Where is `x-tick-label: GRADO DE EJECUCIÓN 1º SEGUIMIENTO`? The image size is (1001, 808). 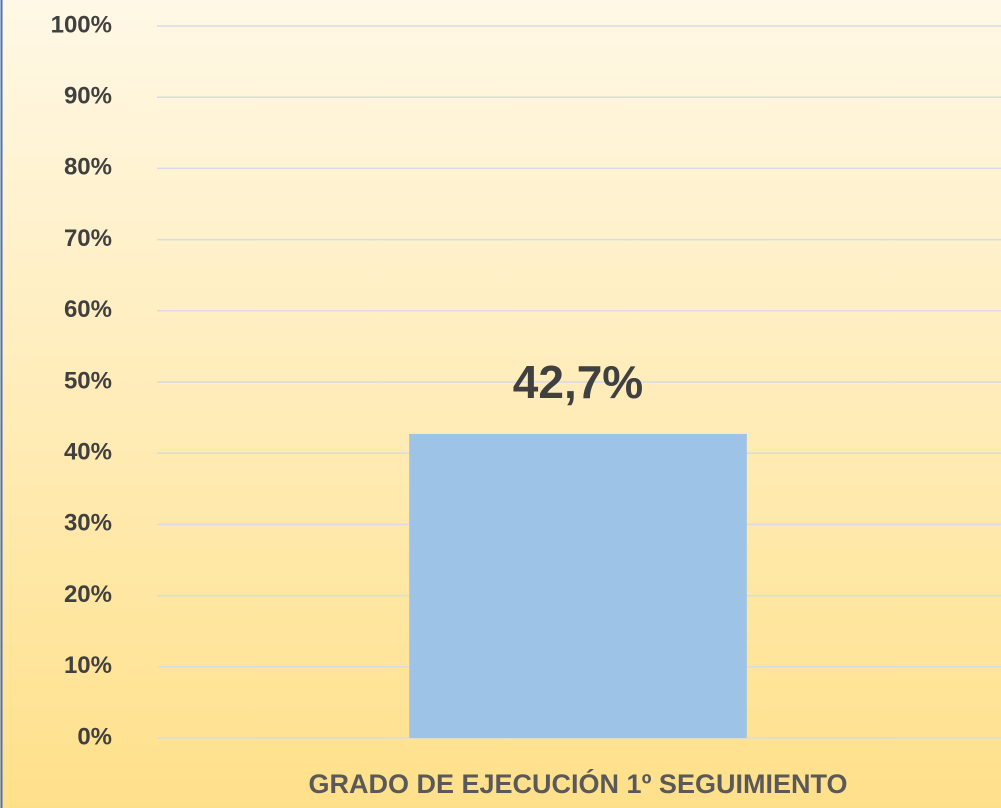
x-tick-label: GRADO DE EJECUCIÓN 1º SEGUIMIENTO is located at coordinates (578, 783).